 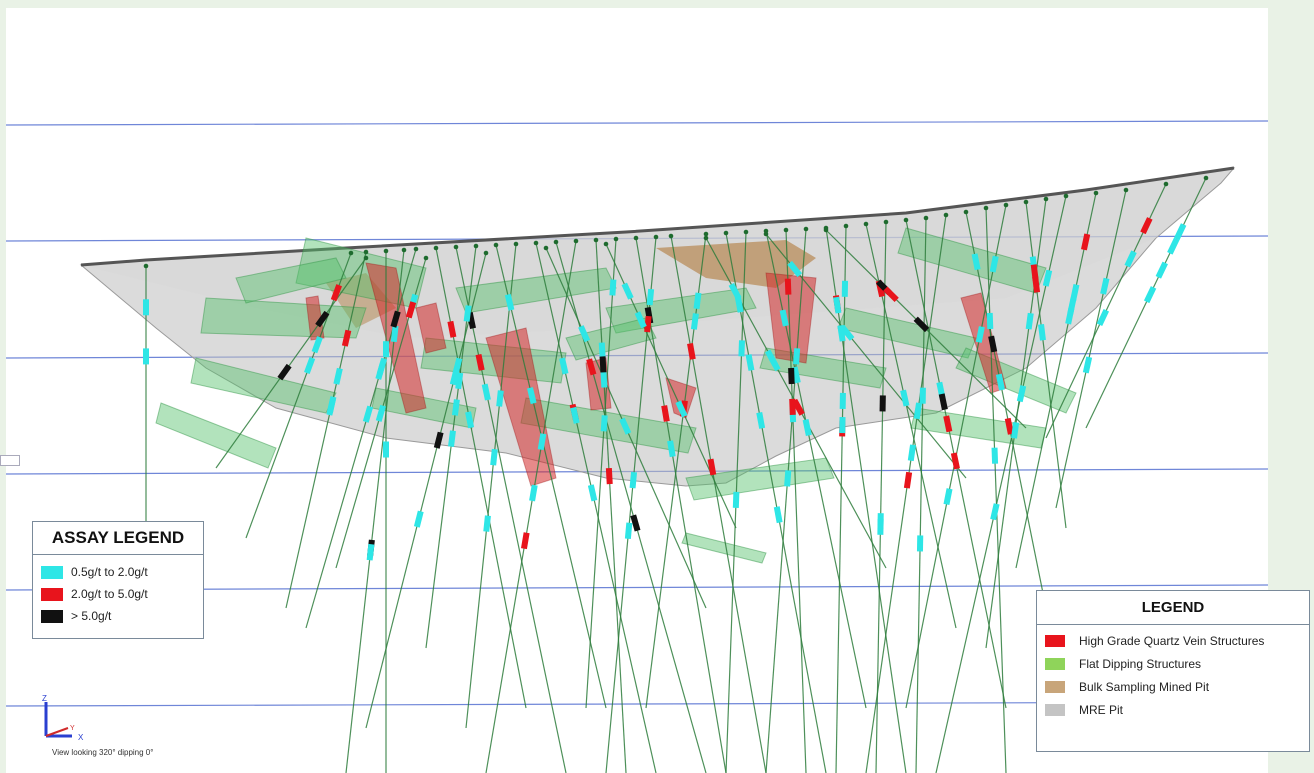 I want to click on assay-legend-item-high: > 5.0g/t, so click(x=122, y=616).